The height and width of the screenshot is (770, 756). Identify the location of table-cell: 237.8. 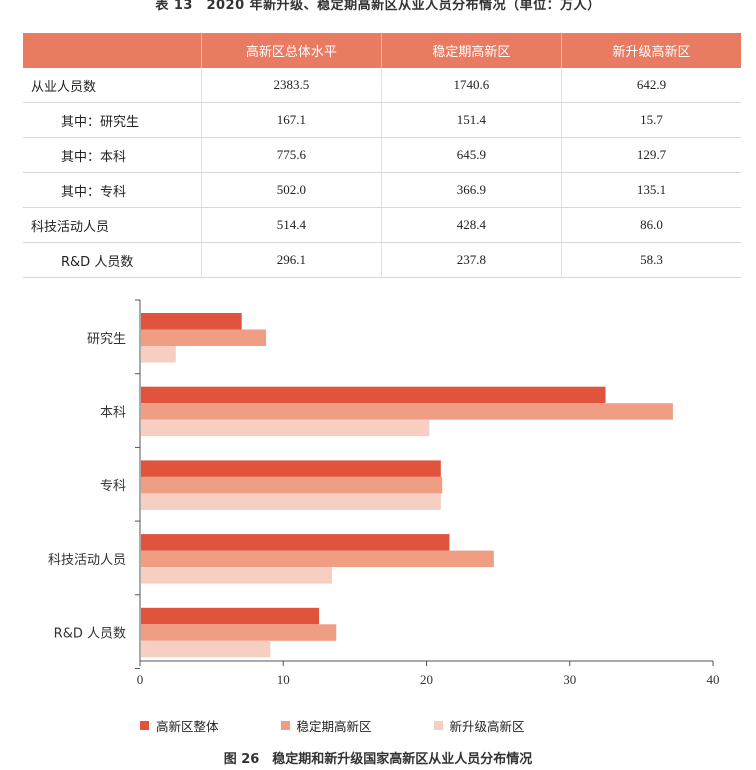
(471, 260).